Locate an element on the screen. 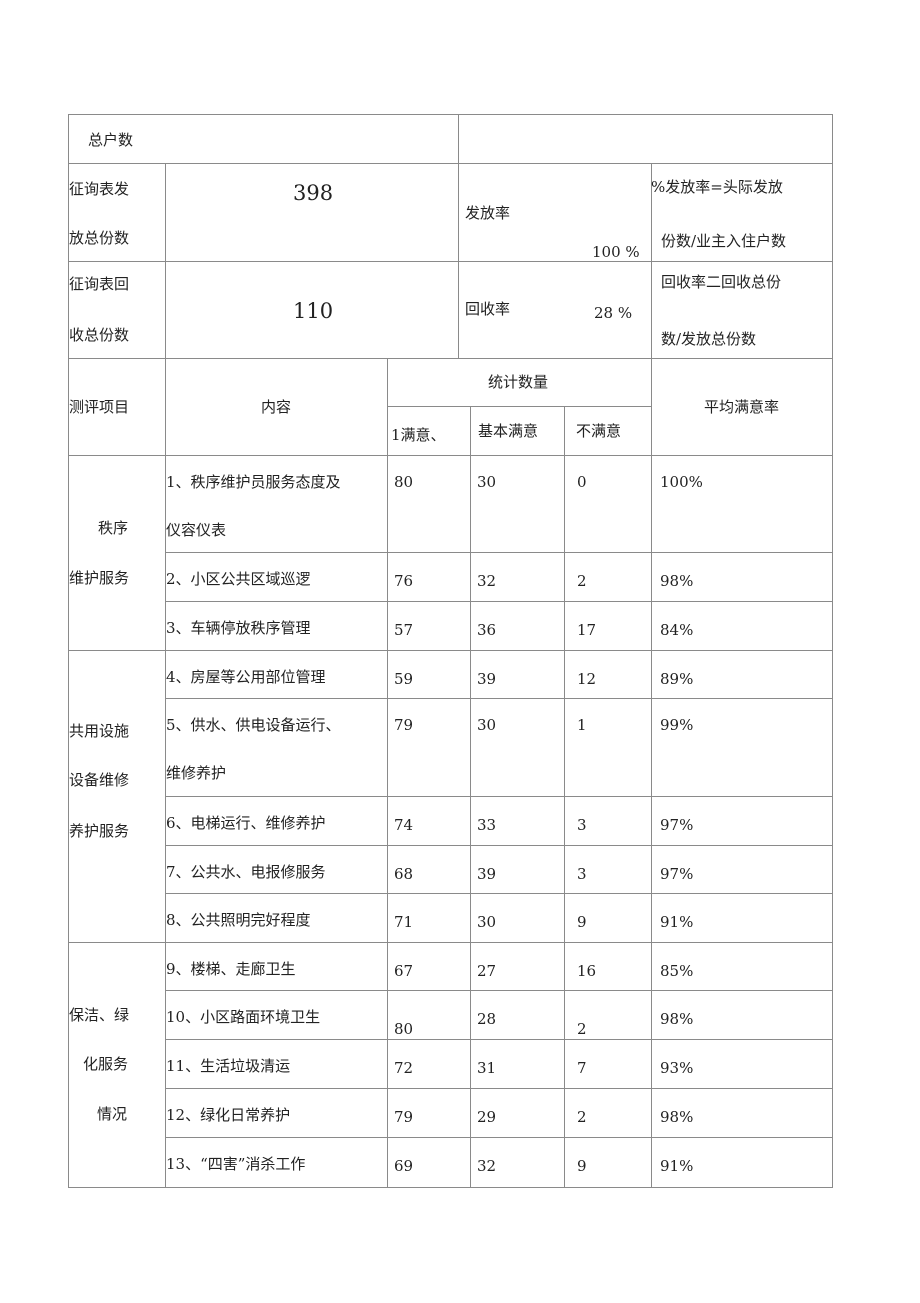 The height and width of the screenshot is (1303, 920). basic-count: 31 is located at coordinates (487, 1068).